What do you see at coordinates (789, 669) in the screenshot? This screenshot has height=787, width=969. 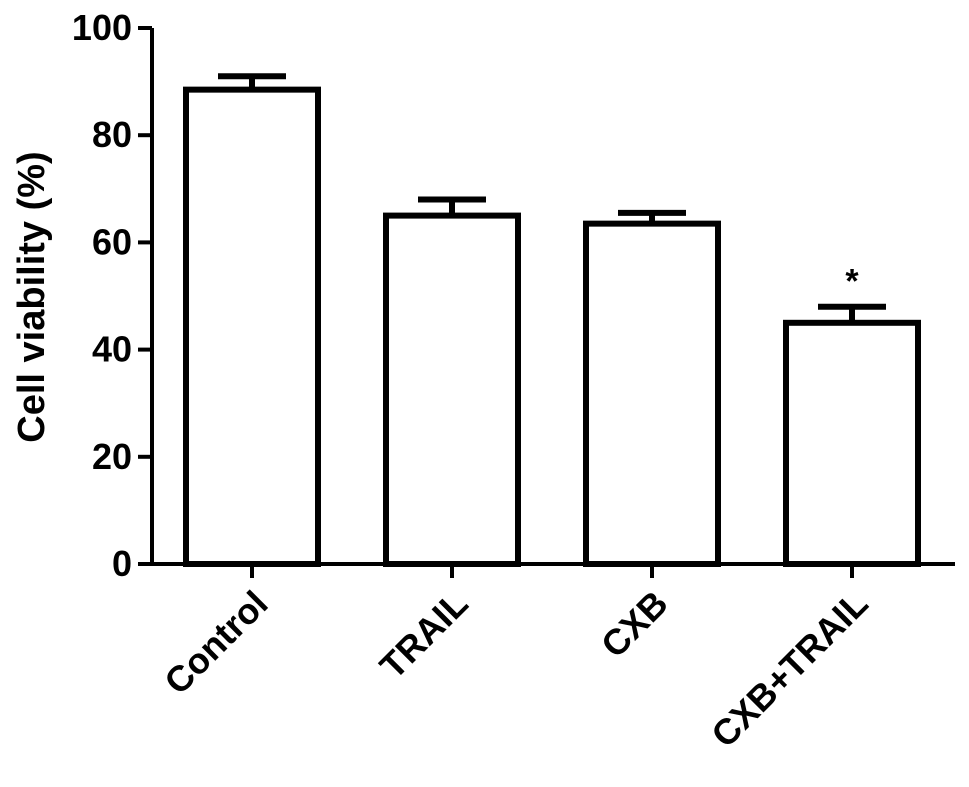 I see `x-tick-label: CXB+TRAIL` at bounding box center [789, 669].